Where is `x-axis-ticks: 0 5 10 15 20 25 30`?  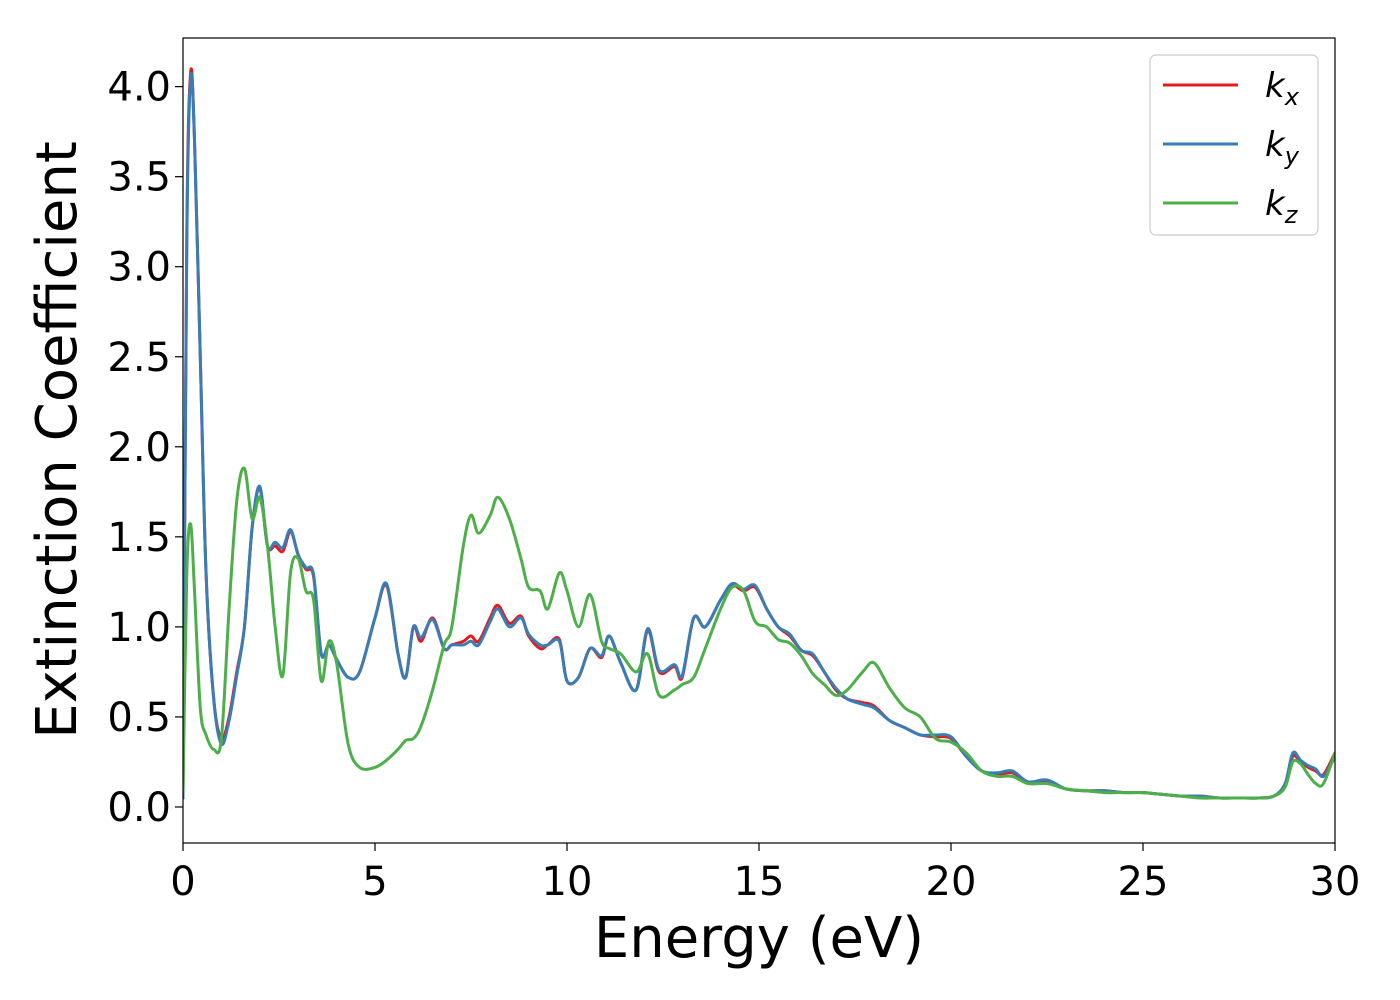 x-axis-ticks: 0 5 10 15 20 25 30 is located at coordinates (765, 874).